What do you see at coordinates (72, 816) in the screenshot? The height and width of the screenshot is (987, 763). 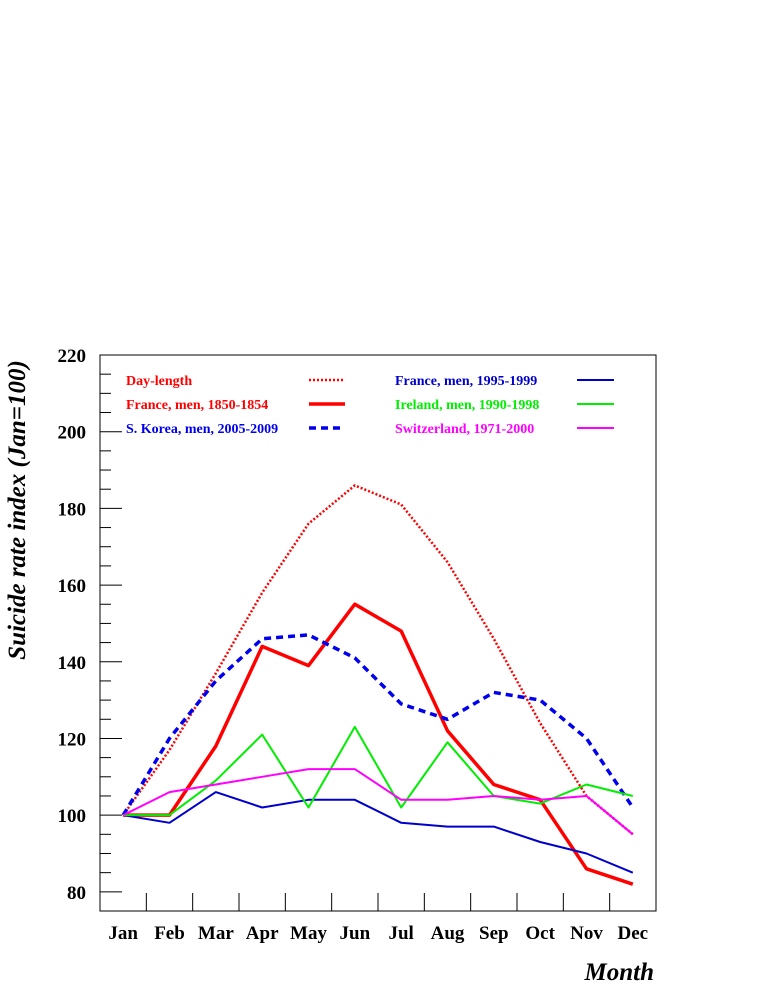 I see `y-tick-label: 100` at bounding box center [72, 816].